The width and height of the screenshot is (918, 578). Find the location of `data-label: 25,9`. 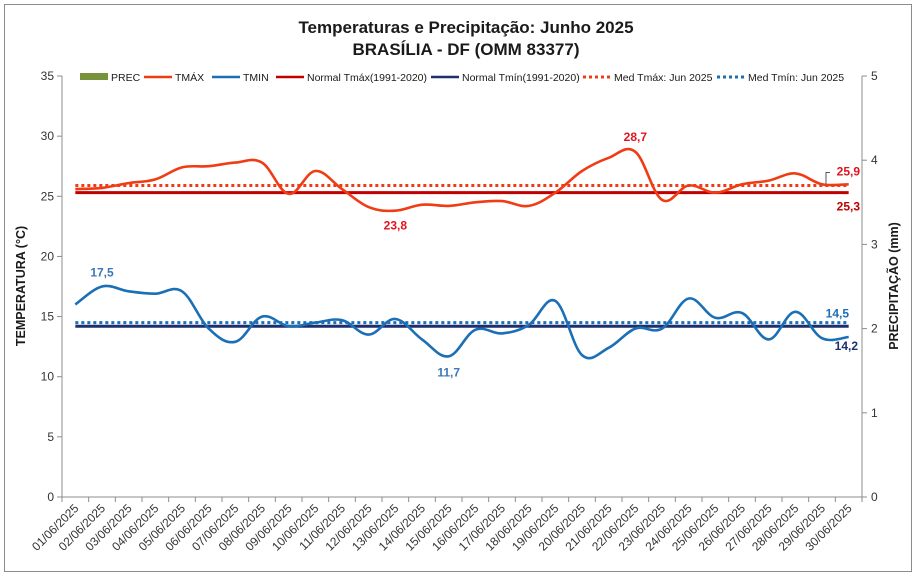

data-label: 25,9 is located at coordinates (849, 171).